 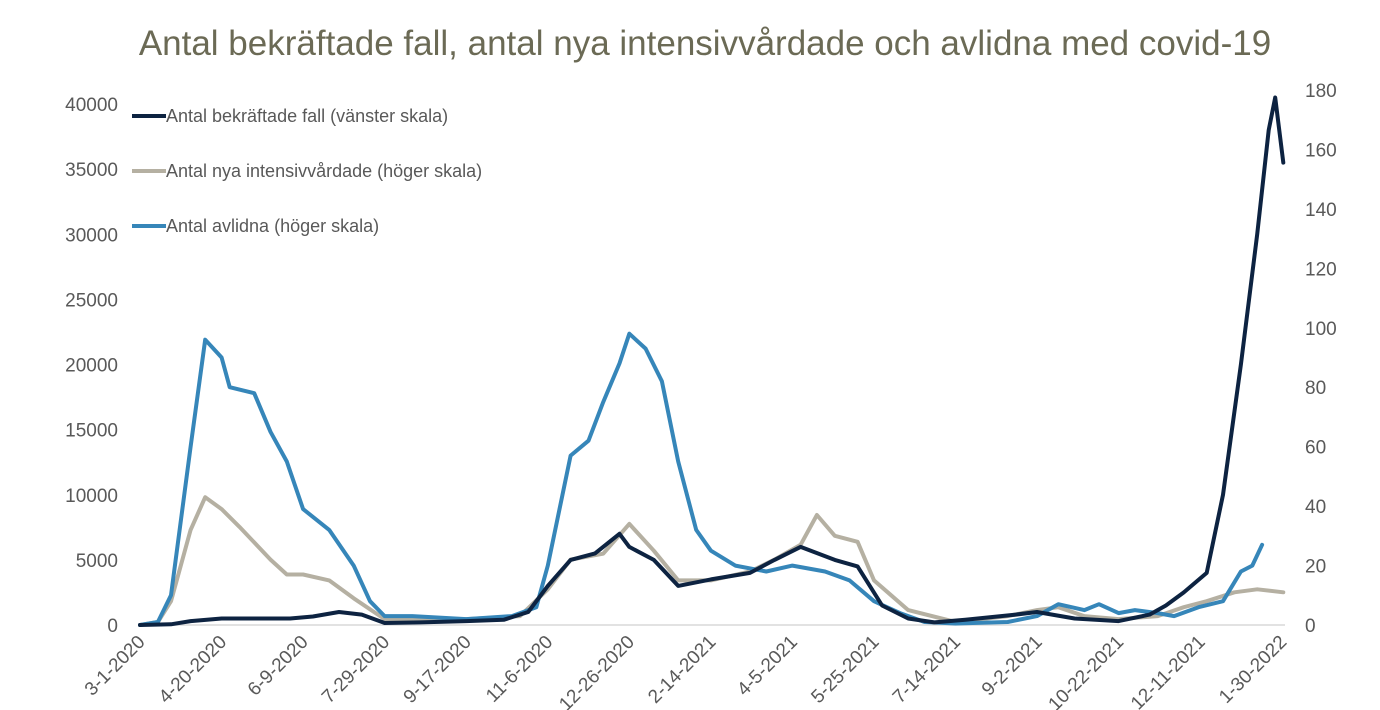 I want to click on y-left-tick-label: 15000, so click(x=91, y=431).